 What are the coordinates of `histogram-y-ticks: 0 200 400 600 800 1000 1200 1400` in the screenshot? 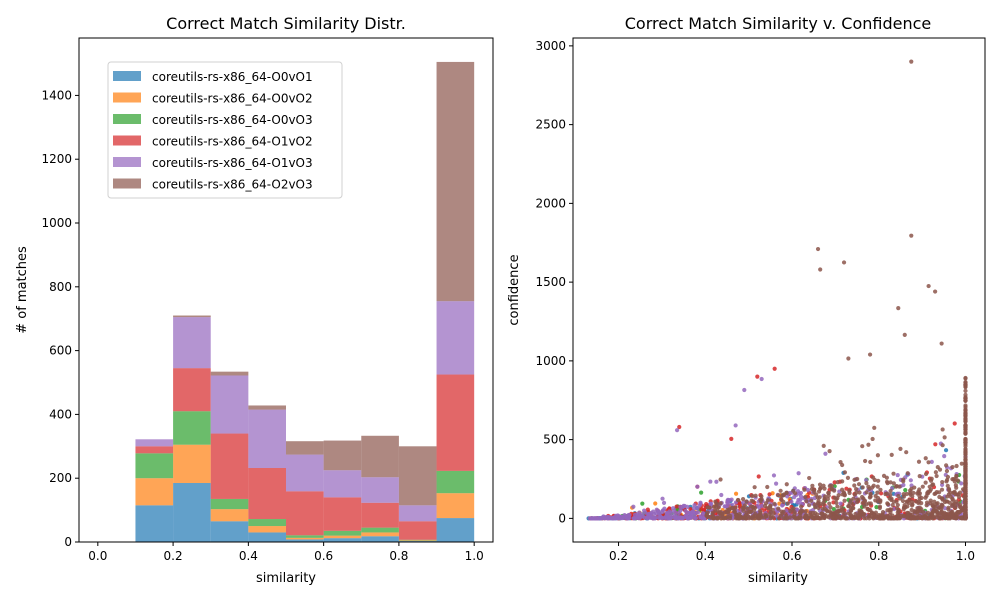 It's located at (60, 318).